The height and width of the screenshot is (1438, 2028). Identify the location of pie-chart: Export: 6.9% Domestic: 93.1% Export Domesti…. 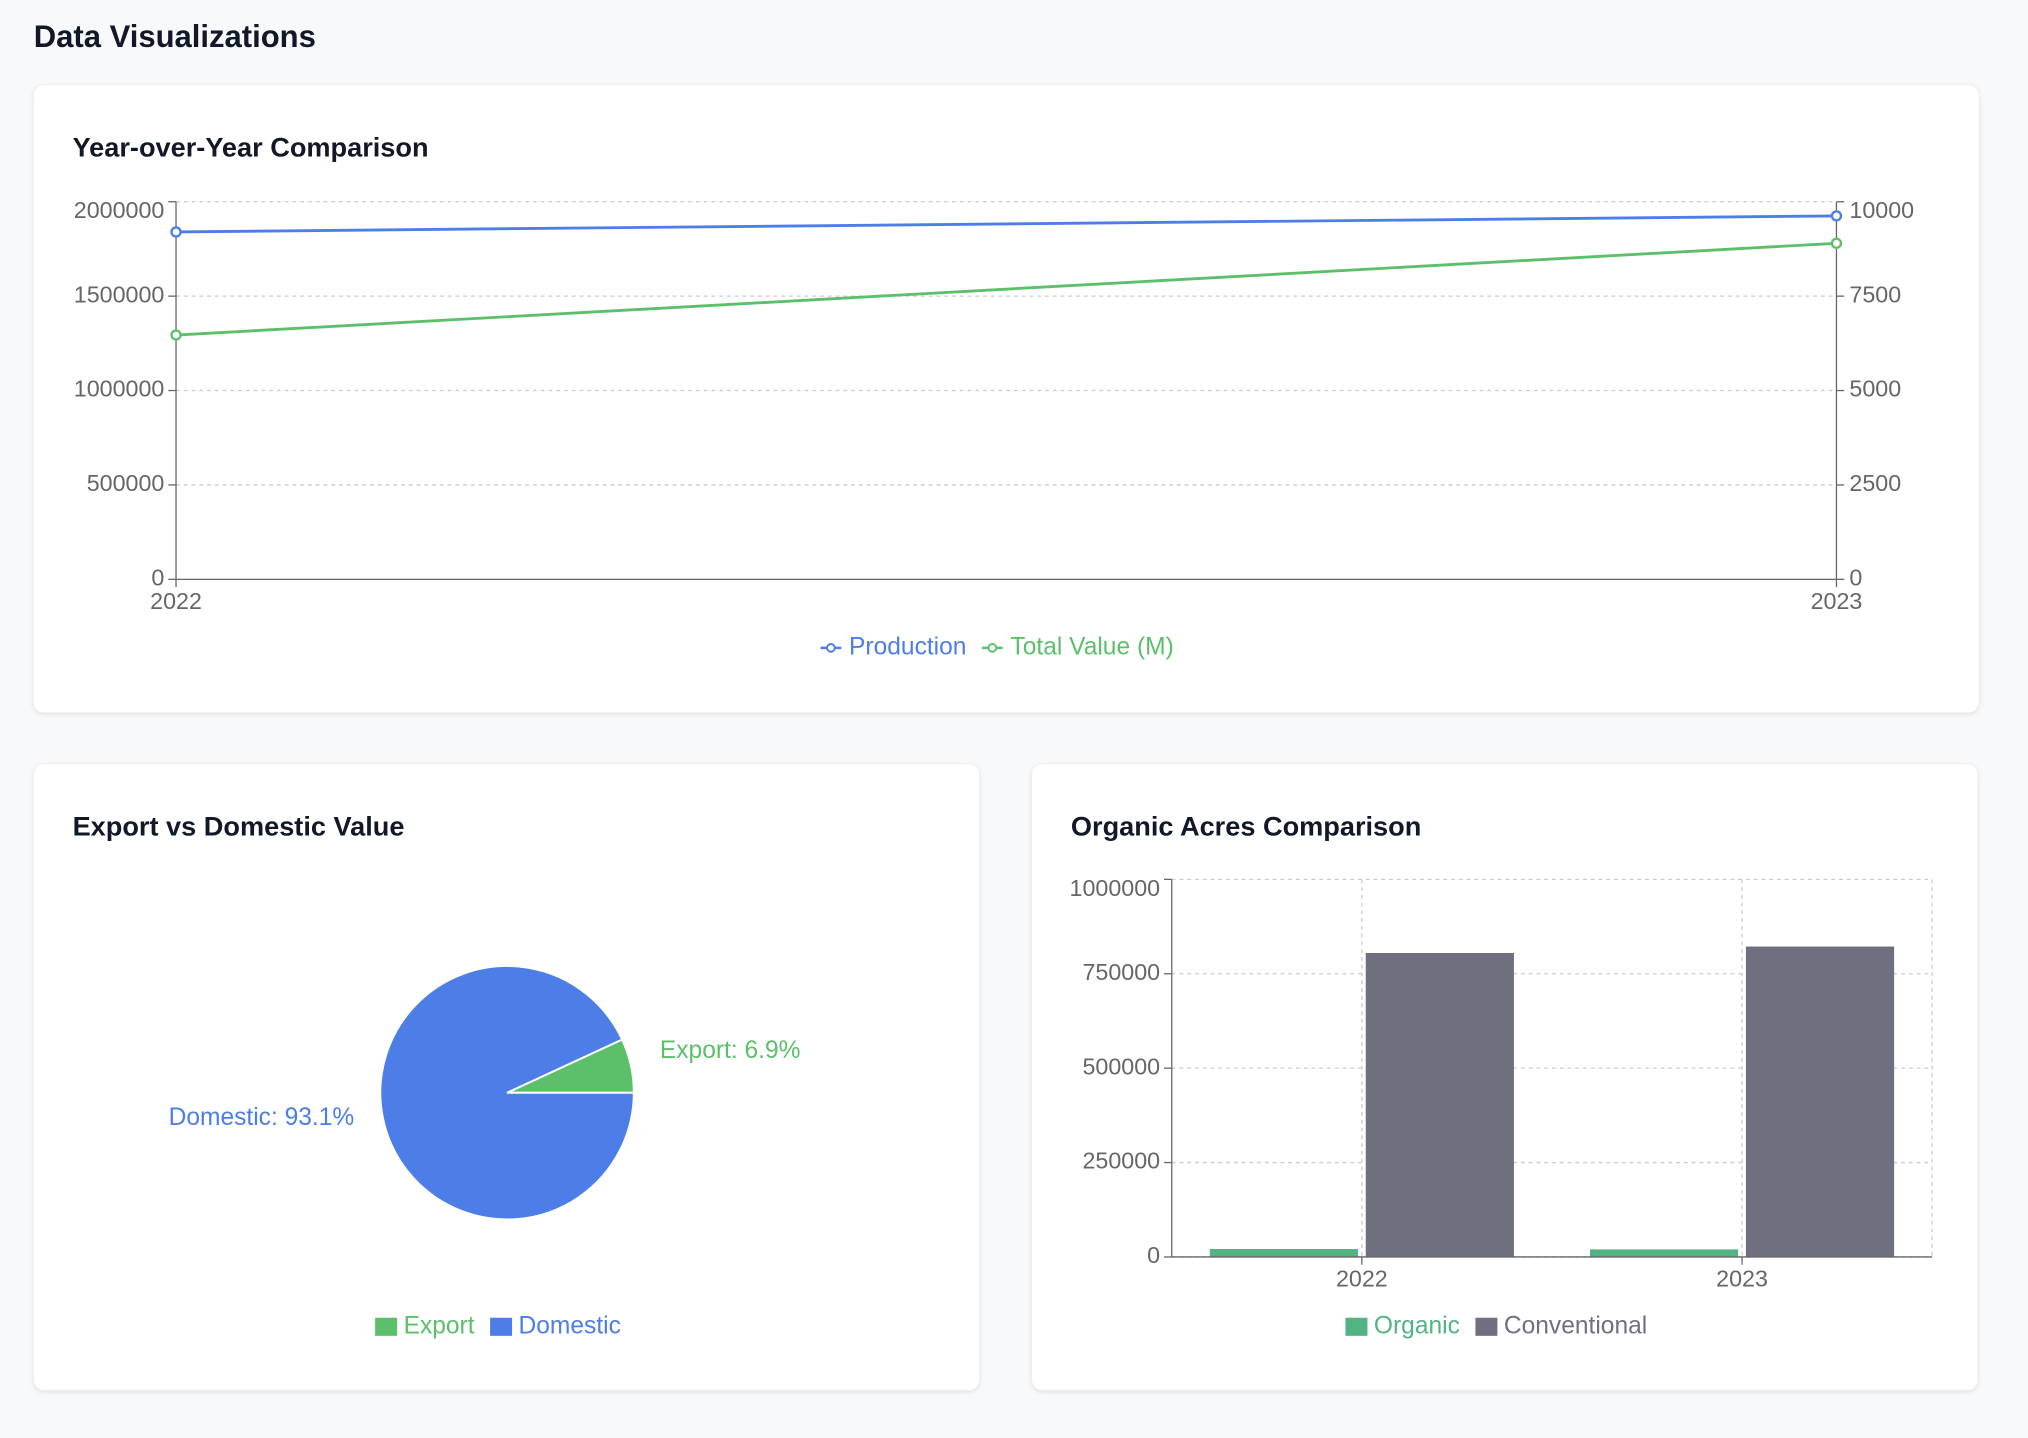
(485, 1152).